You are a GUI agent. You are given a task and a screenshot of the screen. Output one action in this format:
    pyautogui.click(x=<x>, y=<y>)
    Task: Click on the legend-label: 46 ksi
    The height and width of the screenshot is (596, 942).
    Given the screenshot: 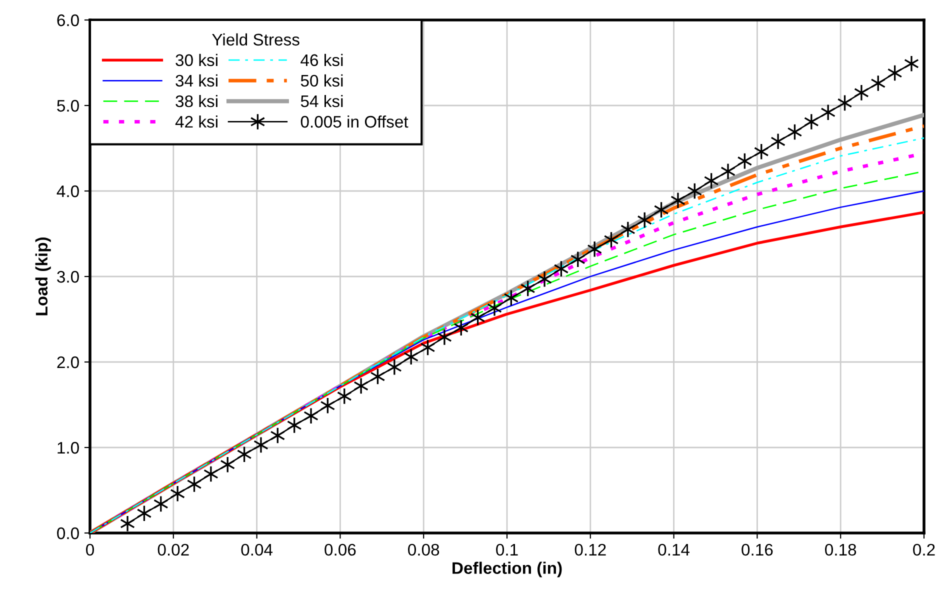 What is the action you would take?
    pyautogui.click(x=321, y=60)
    